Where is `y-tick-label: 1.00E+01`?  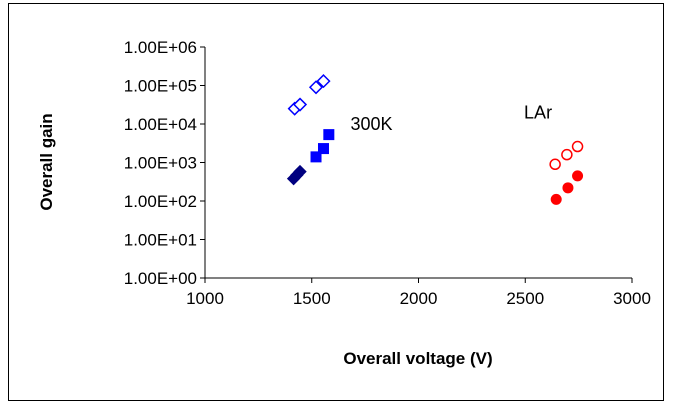 y-tick-label: 1.00E+01 is located at coordinates (160, 240).